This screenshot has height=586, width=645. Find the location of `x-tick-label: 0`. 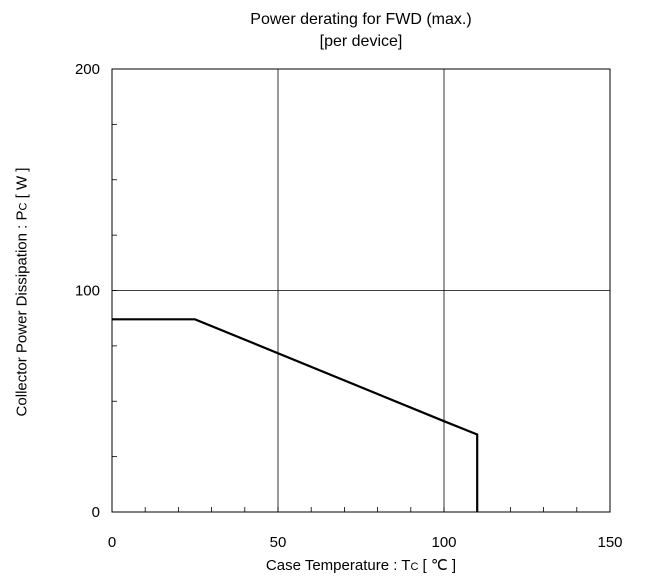

x-tick-label: 0 is located at coordinates (112, 542).